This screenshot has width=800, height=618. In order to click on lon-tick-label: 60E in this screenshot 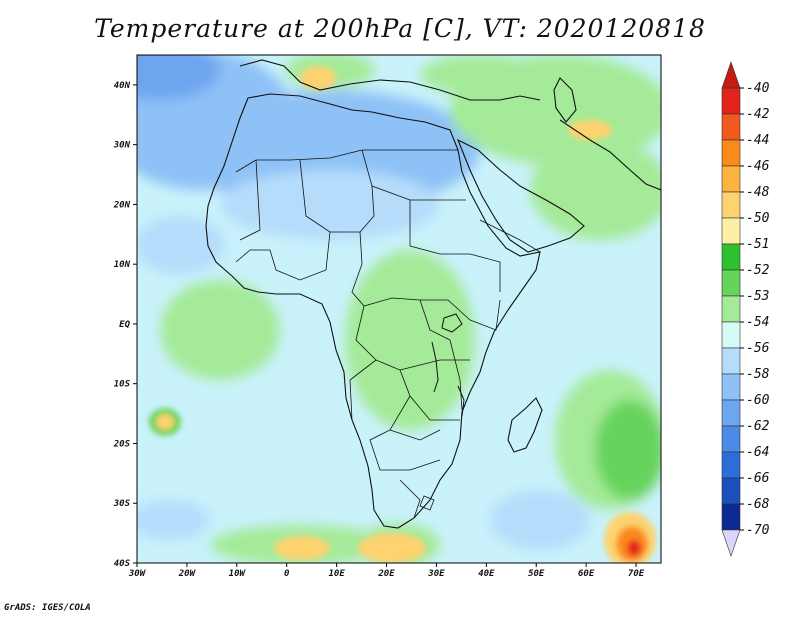, I will do `click(586, 574)`.